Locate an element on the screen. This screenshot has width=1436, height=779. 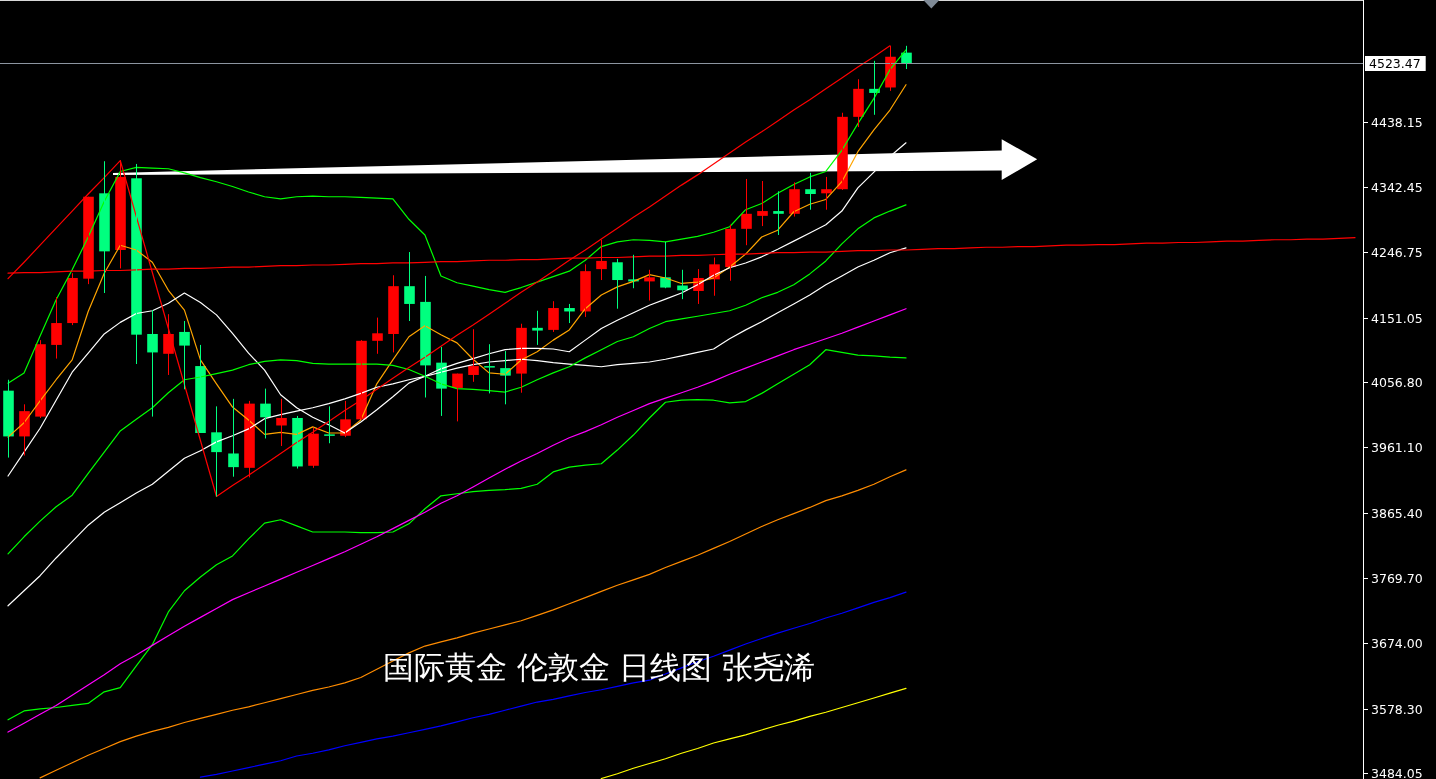
y-tick-label: 4246.75 is located at coordinates (1397, 252).